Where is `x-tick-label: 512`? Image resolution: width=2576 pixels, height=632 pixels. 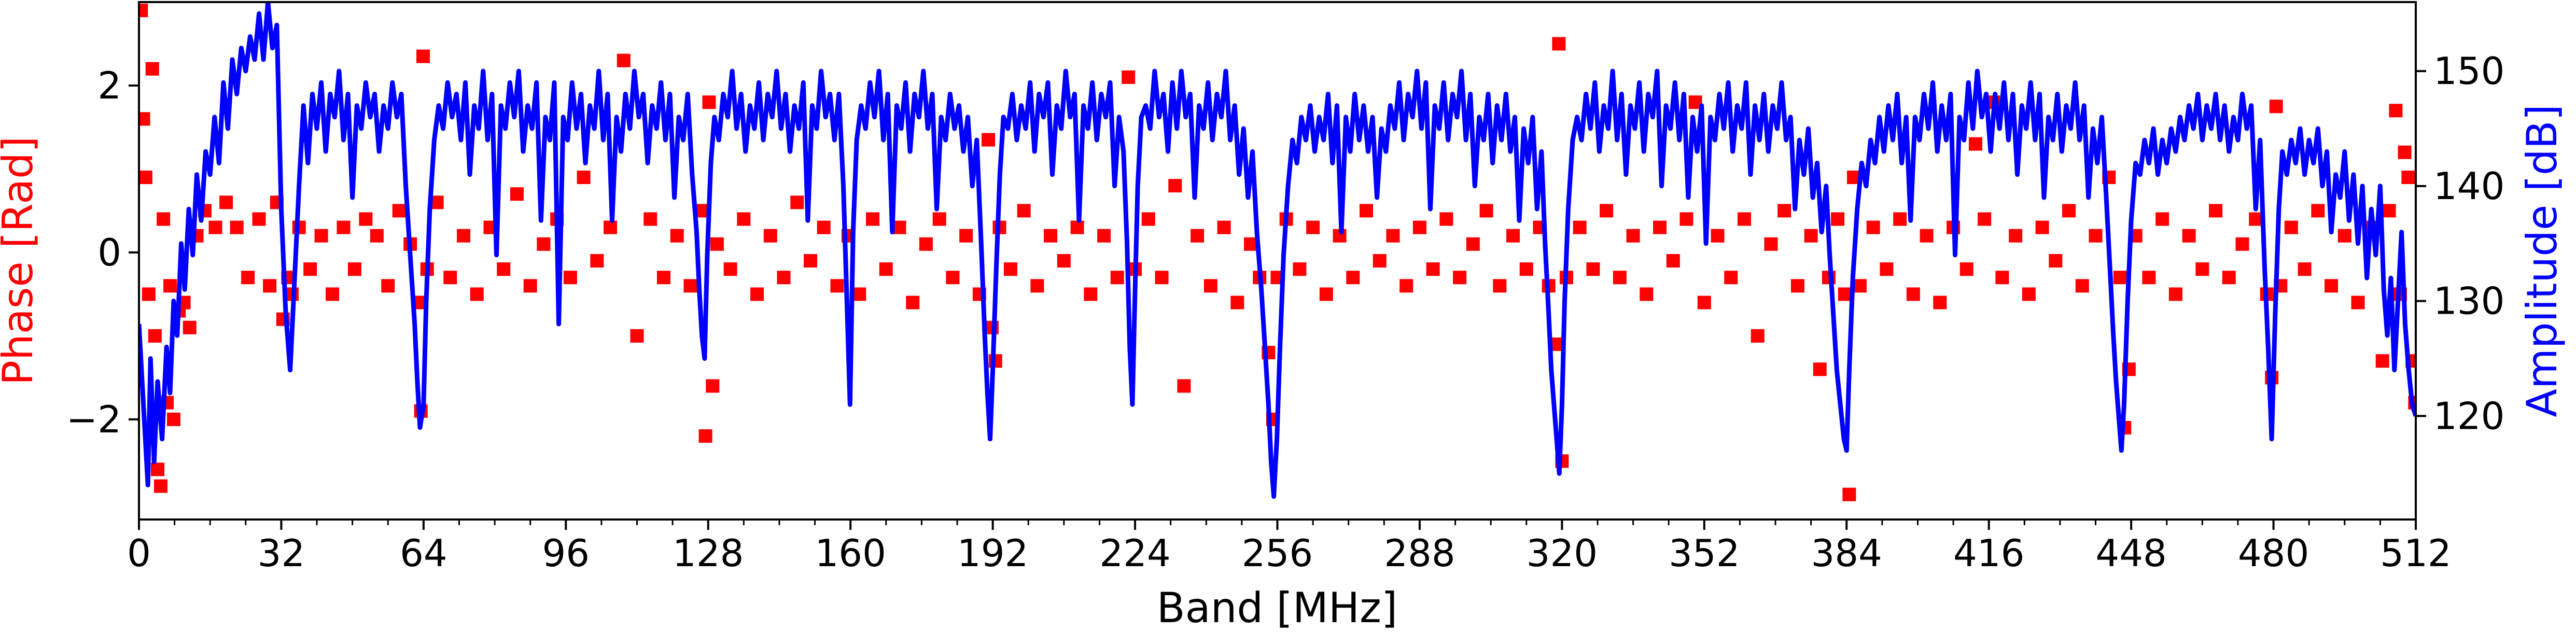
x-tick-label: 512 is located at coordinates (2415, 553).